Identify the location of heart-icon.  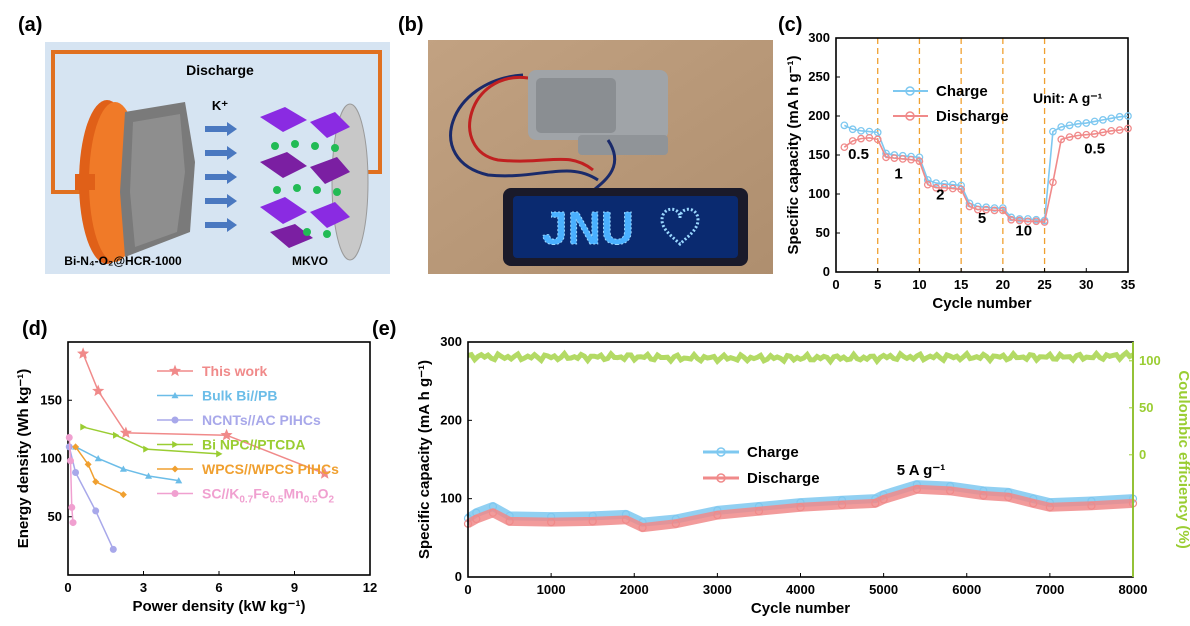
(680, 227).